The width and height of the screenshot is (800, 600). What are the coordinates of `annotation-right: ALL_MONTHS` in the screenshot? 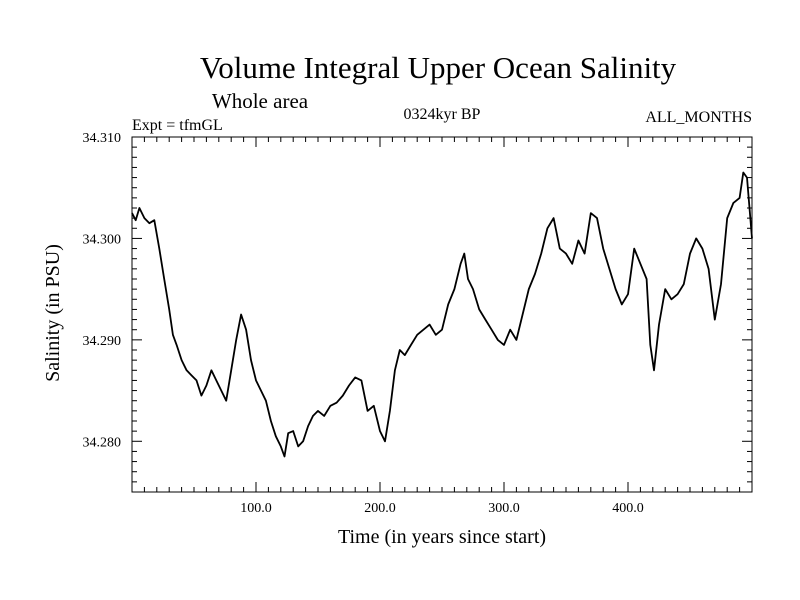 It's located at (698, 117).